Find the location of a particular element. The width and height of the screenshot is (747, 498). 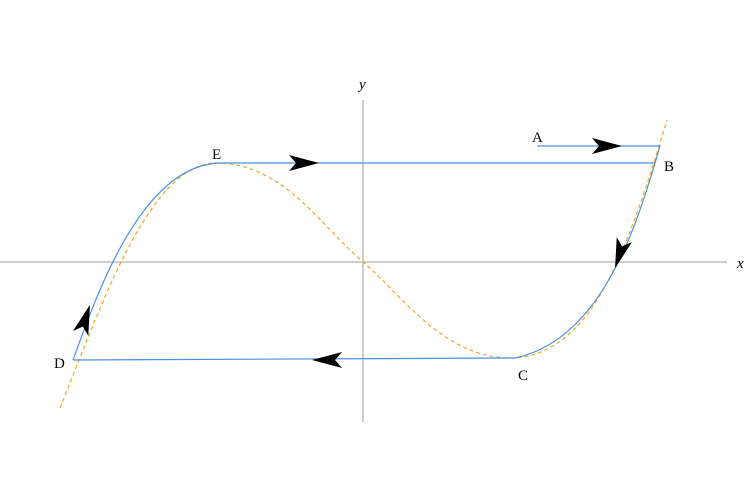

trajectory-a-to-b is located at coordinates (599, 154).